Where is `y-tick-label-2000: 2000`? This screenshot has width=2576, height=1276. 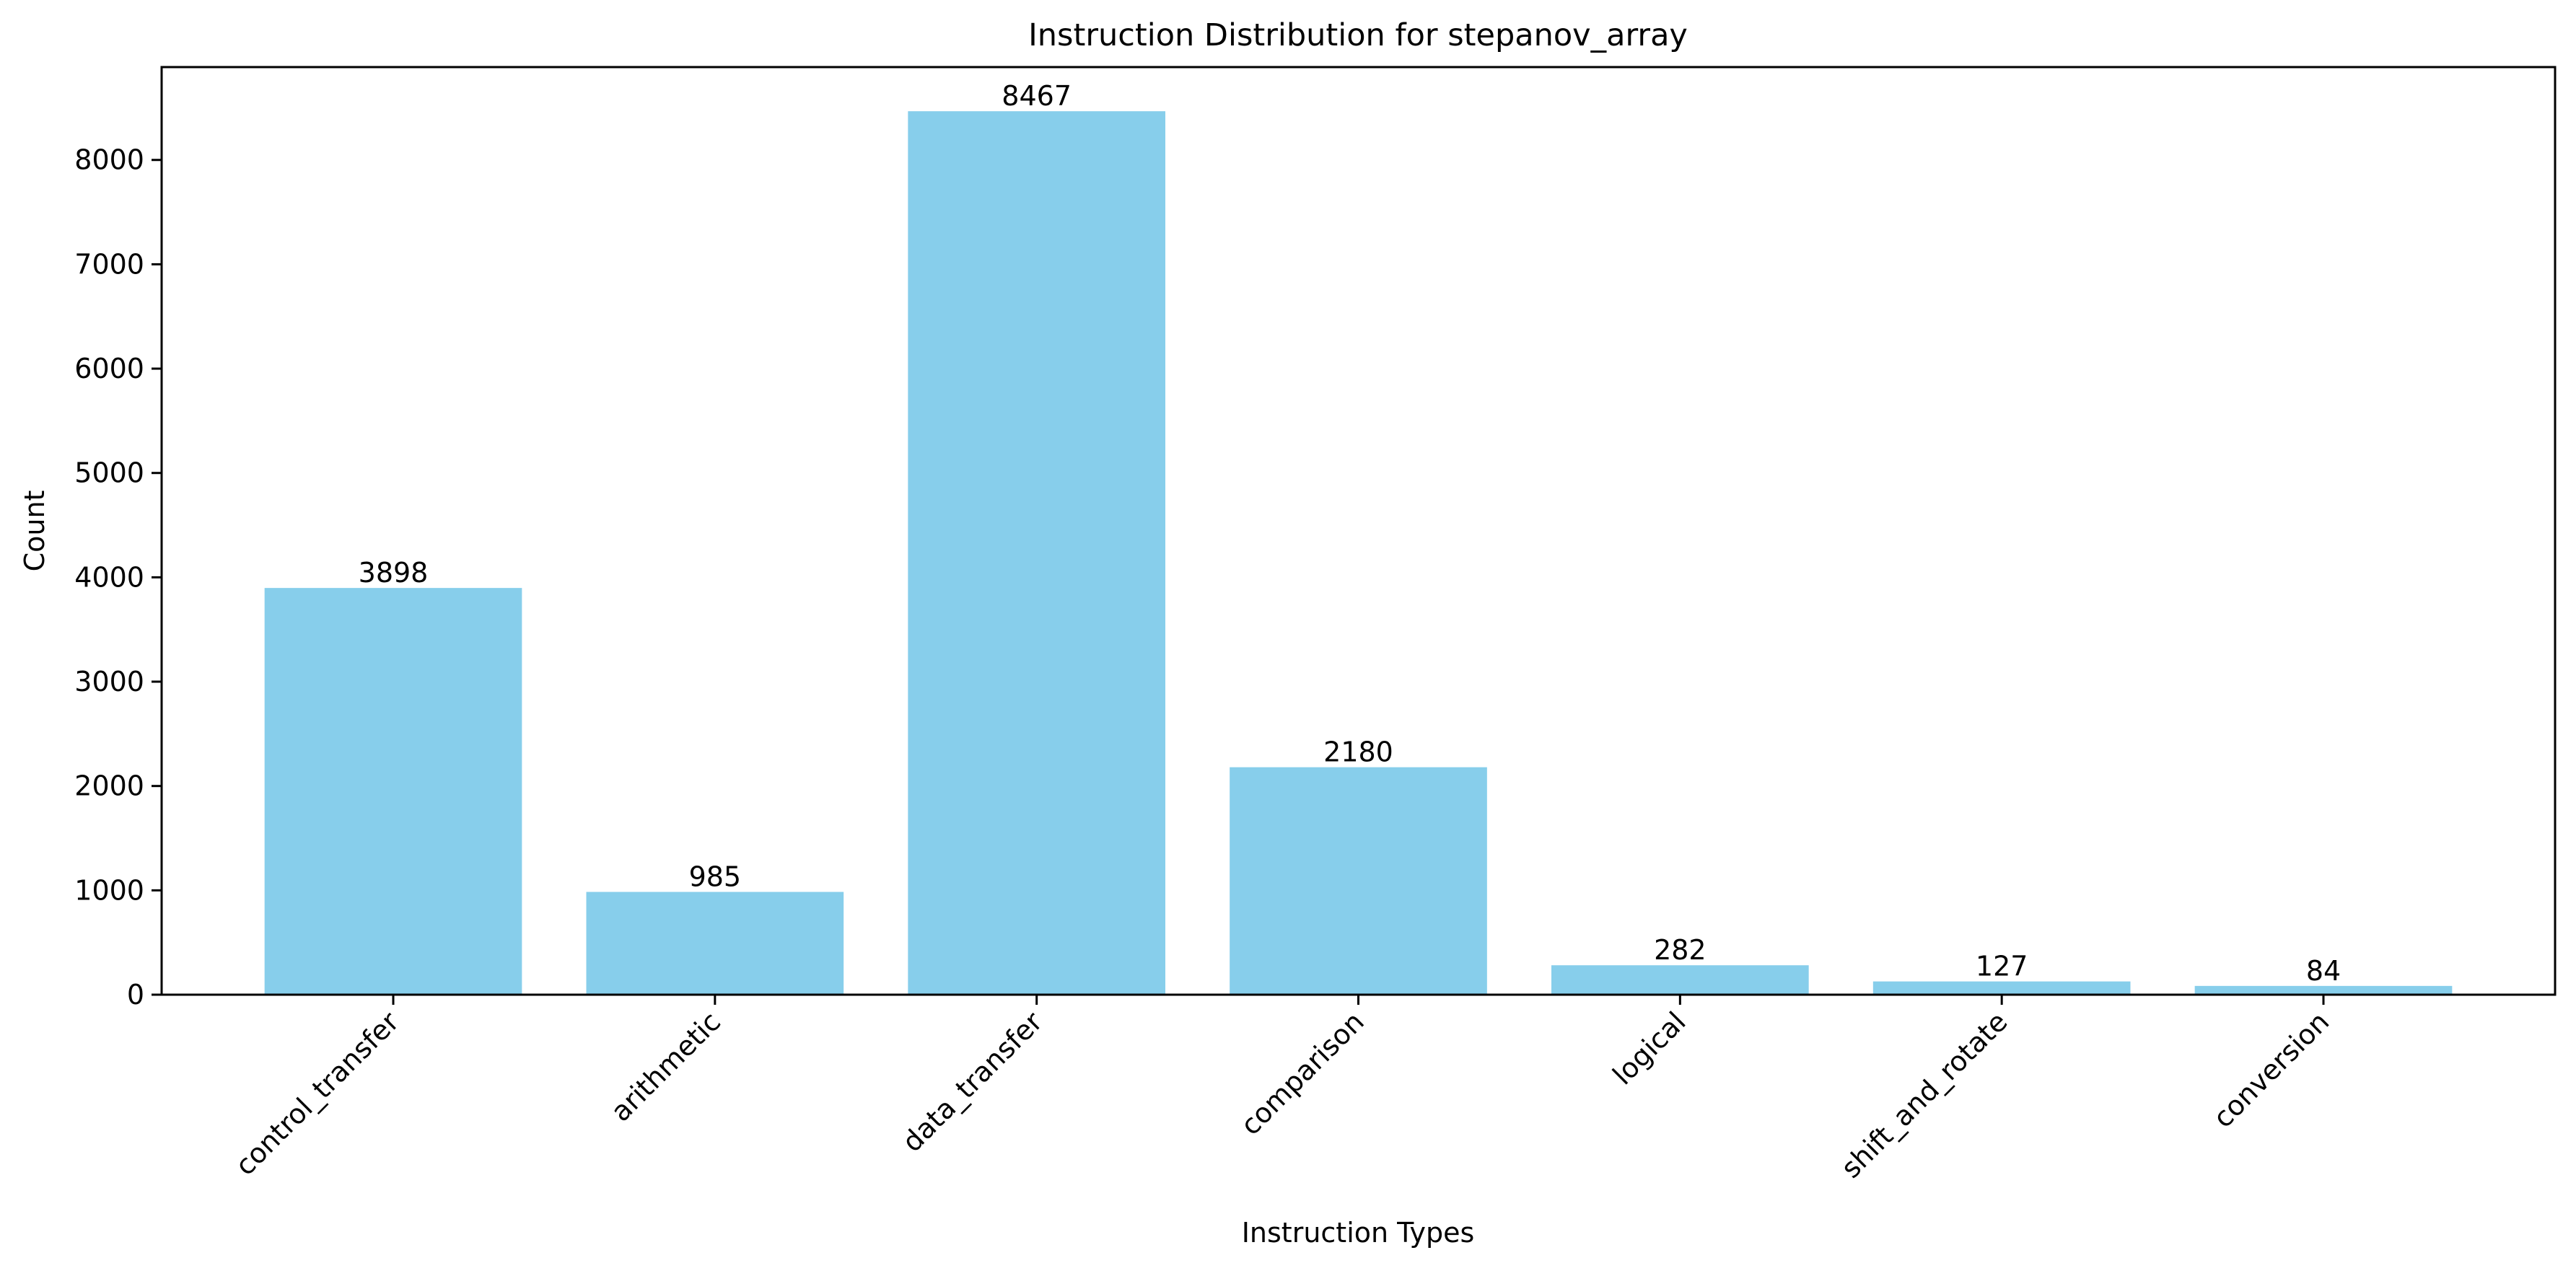
y-tick-label-2000: 2000 is located at coordinates (109, 786).